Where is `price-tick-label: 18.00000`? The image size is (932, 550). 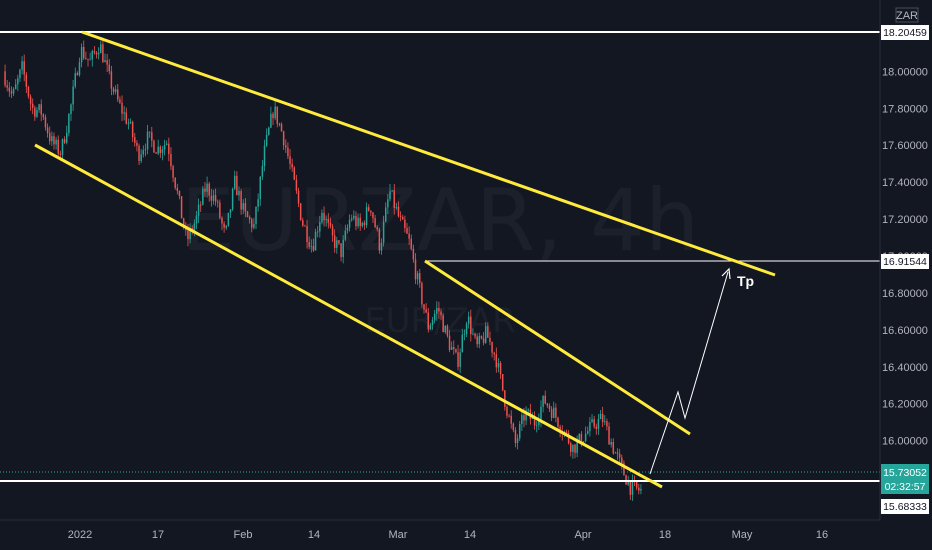 price-tick-label: 18.00000 is located at coordinates (905, 72).